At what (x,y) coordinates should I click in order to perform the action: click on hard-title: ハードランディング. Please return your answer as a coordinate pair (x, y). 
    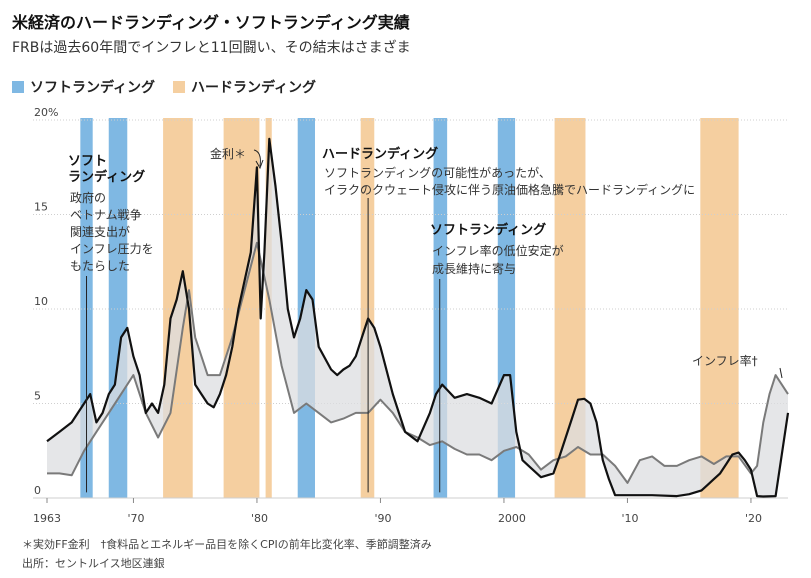
    Looking at the image, I should click on (380, 154).